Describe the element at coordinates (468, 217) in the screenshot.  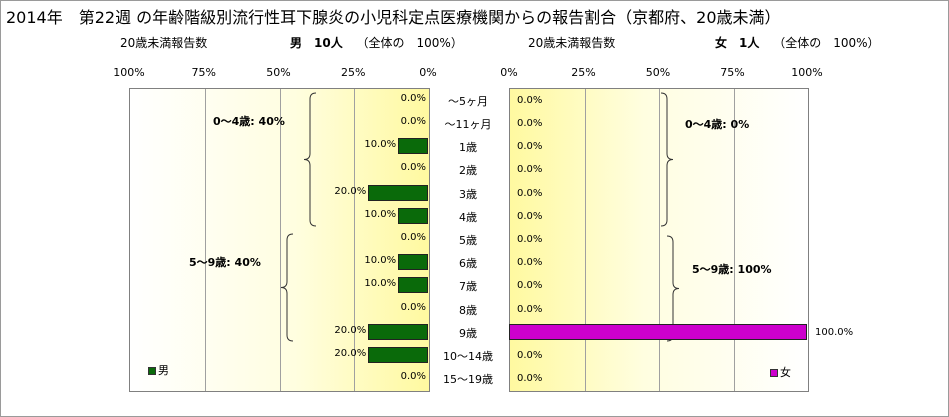
I see `category-label: 4歳` at that location.